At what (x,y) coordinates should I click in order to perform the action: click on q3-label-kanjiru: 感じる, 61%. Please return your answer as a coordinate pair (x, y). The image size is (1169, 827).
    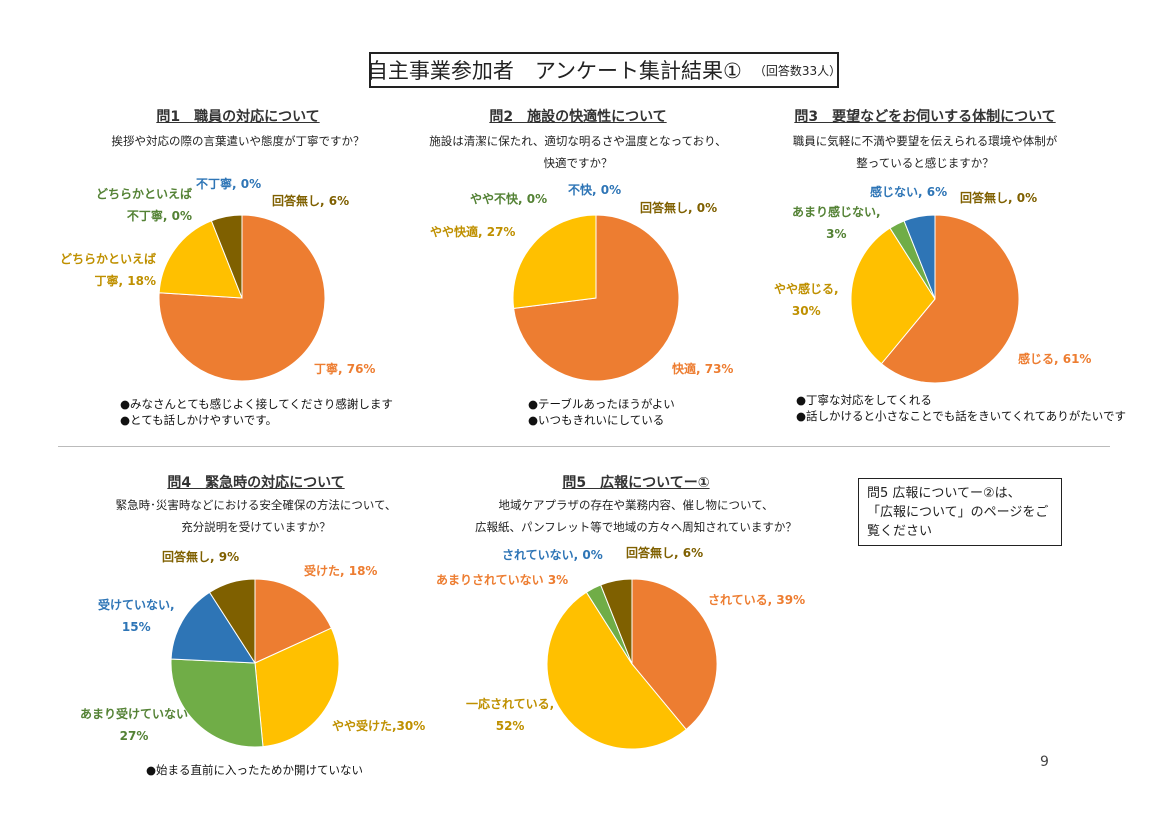
    Looking at the image, I should click on (1055, 359).